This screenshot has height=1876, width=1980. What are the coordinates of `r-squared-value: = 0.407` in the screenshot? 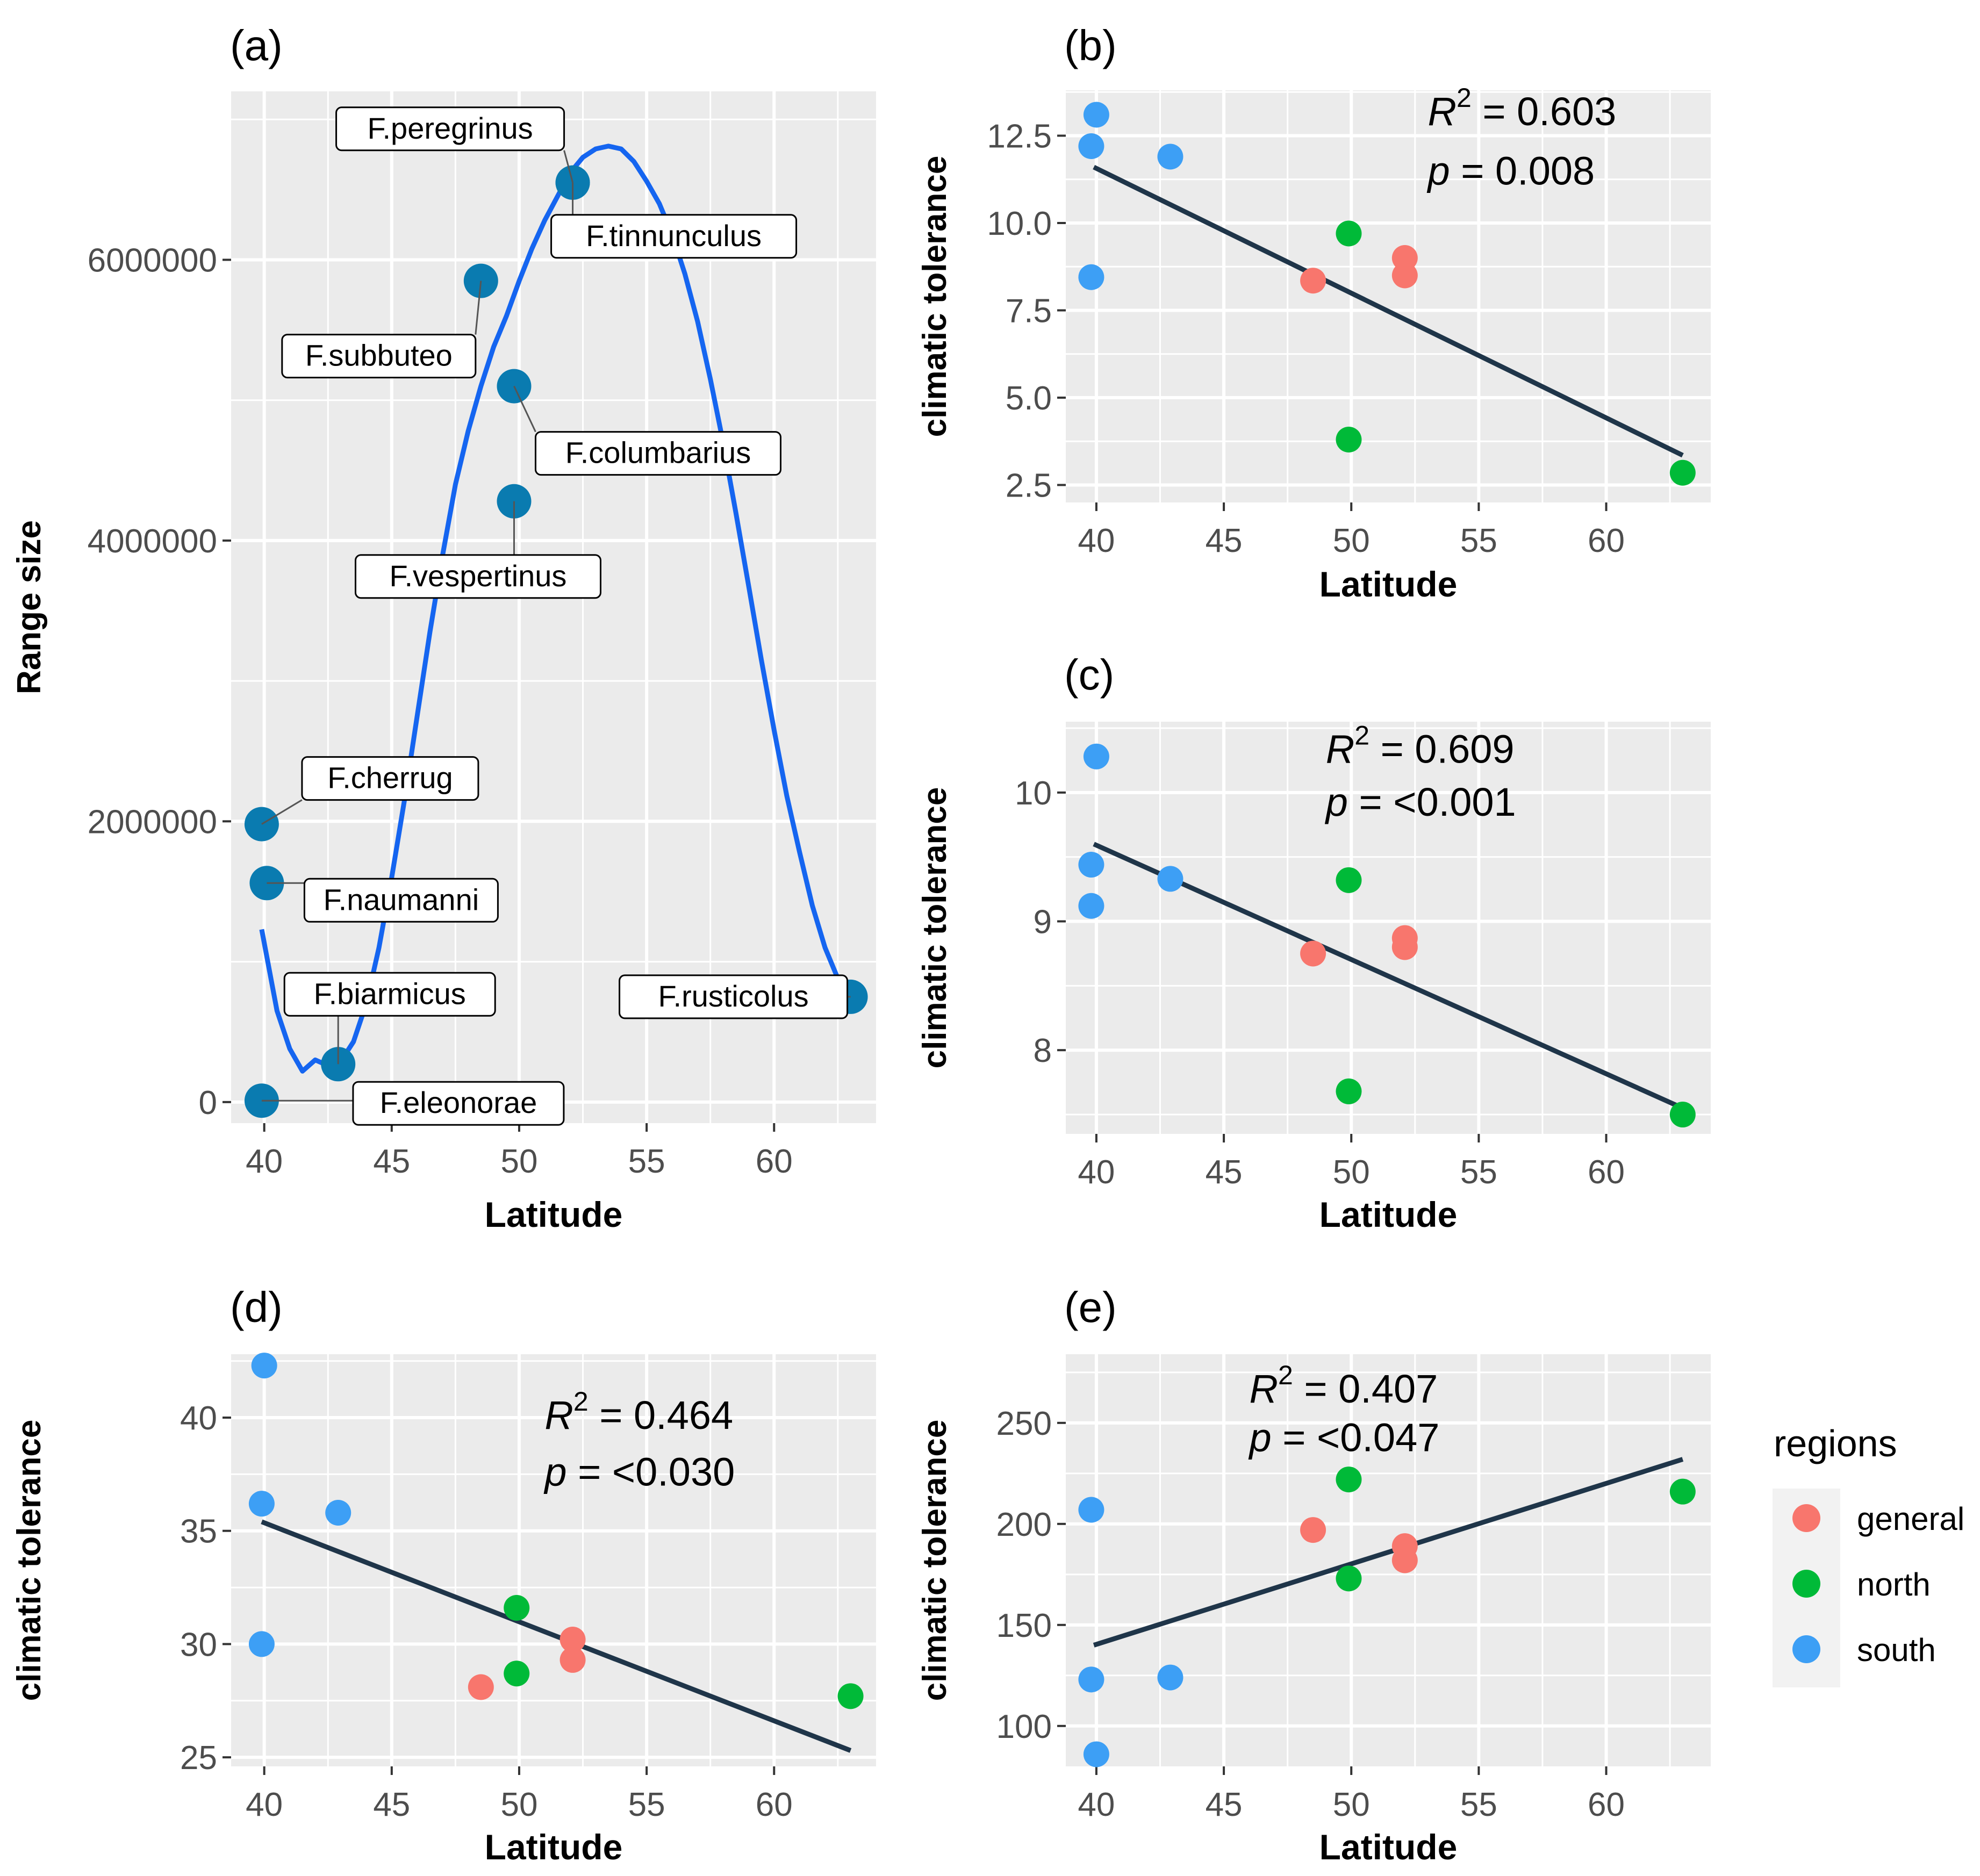 It's located at (1365, 1389).